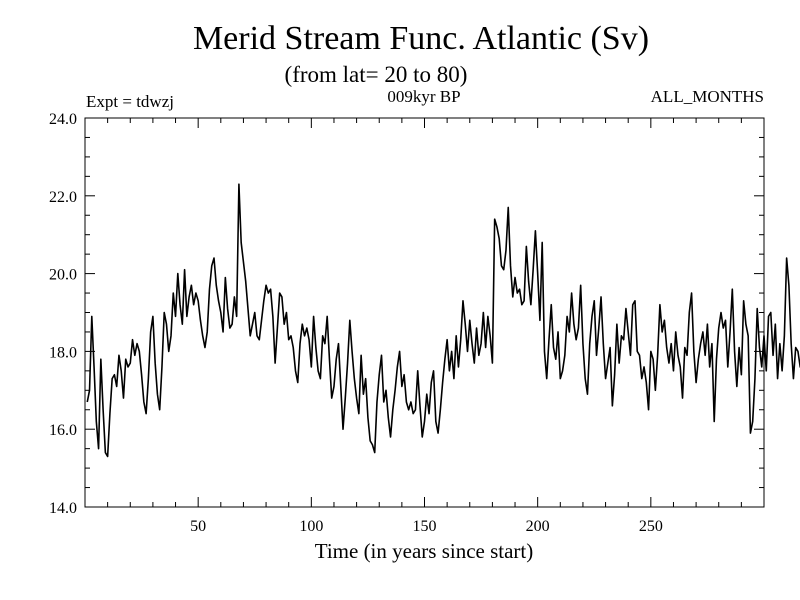  What do you see at coordinates (63, 119) in the screenshot?
I see `y-tick-label: 24.0` at bounding box center [63, 119].